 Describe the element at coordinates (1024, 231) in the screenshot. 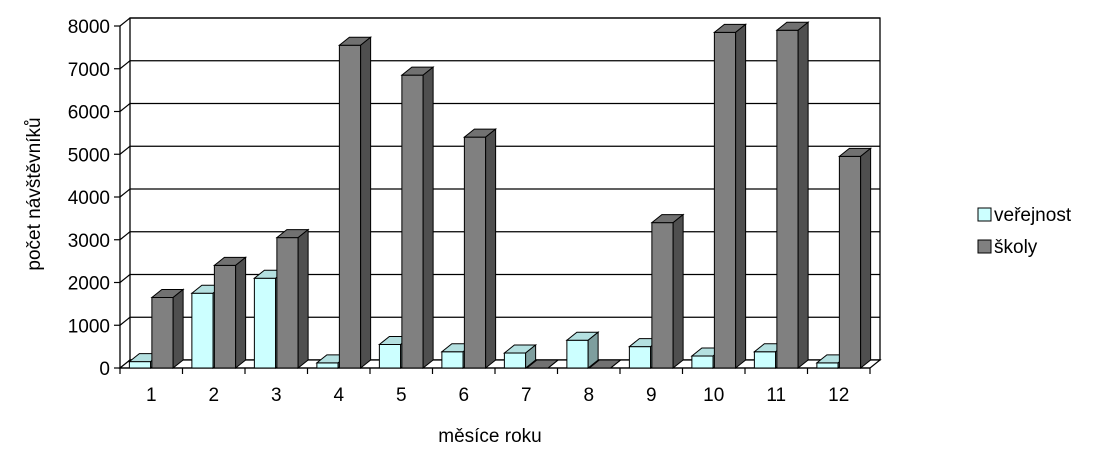

I see `legend: veřejnost školy` at that location.